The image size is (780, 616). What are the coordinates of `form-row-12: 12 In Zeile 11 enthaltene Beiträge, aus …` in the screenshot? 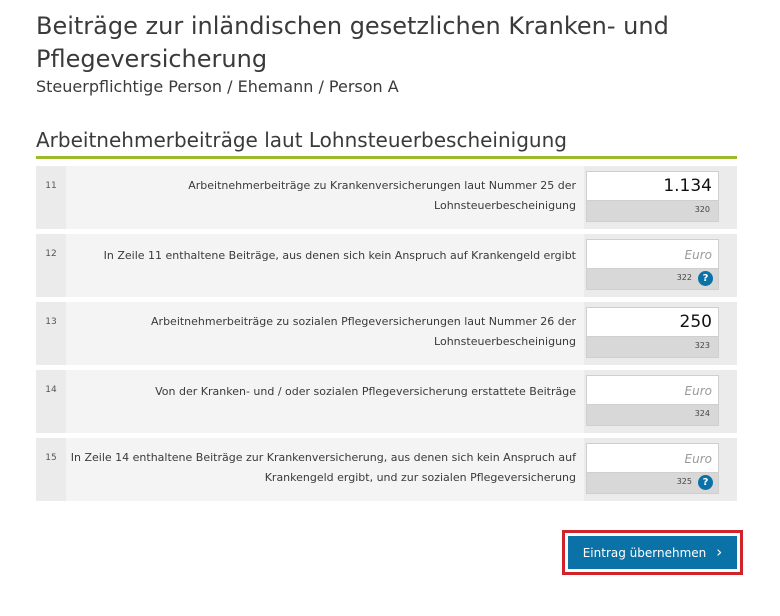 It's located at (386, 265).